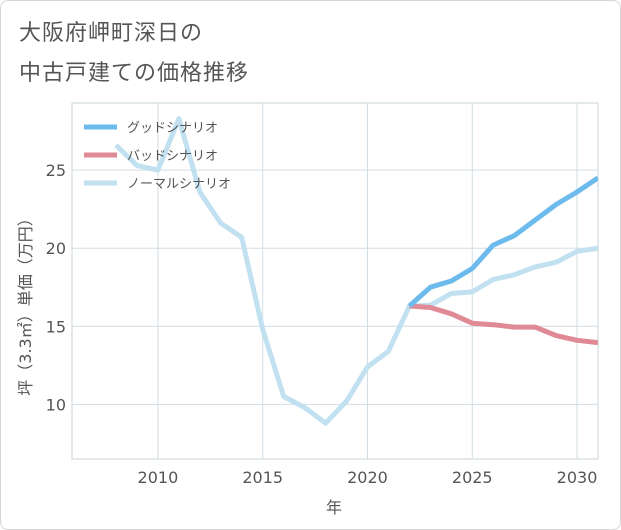  Describe the element at coordinates (158, 477) in the screenshot. I see `x-tick-label: 2010` at that location.